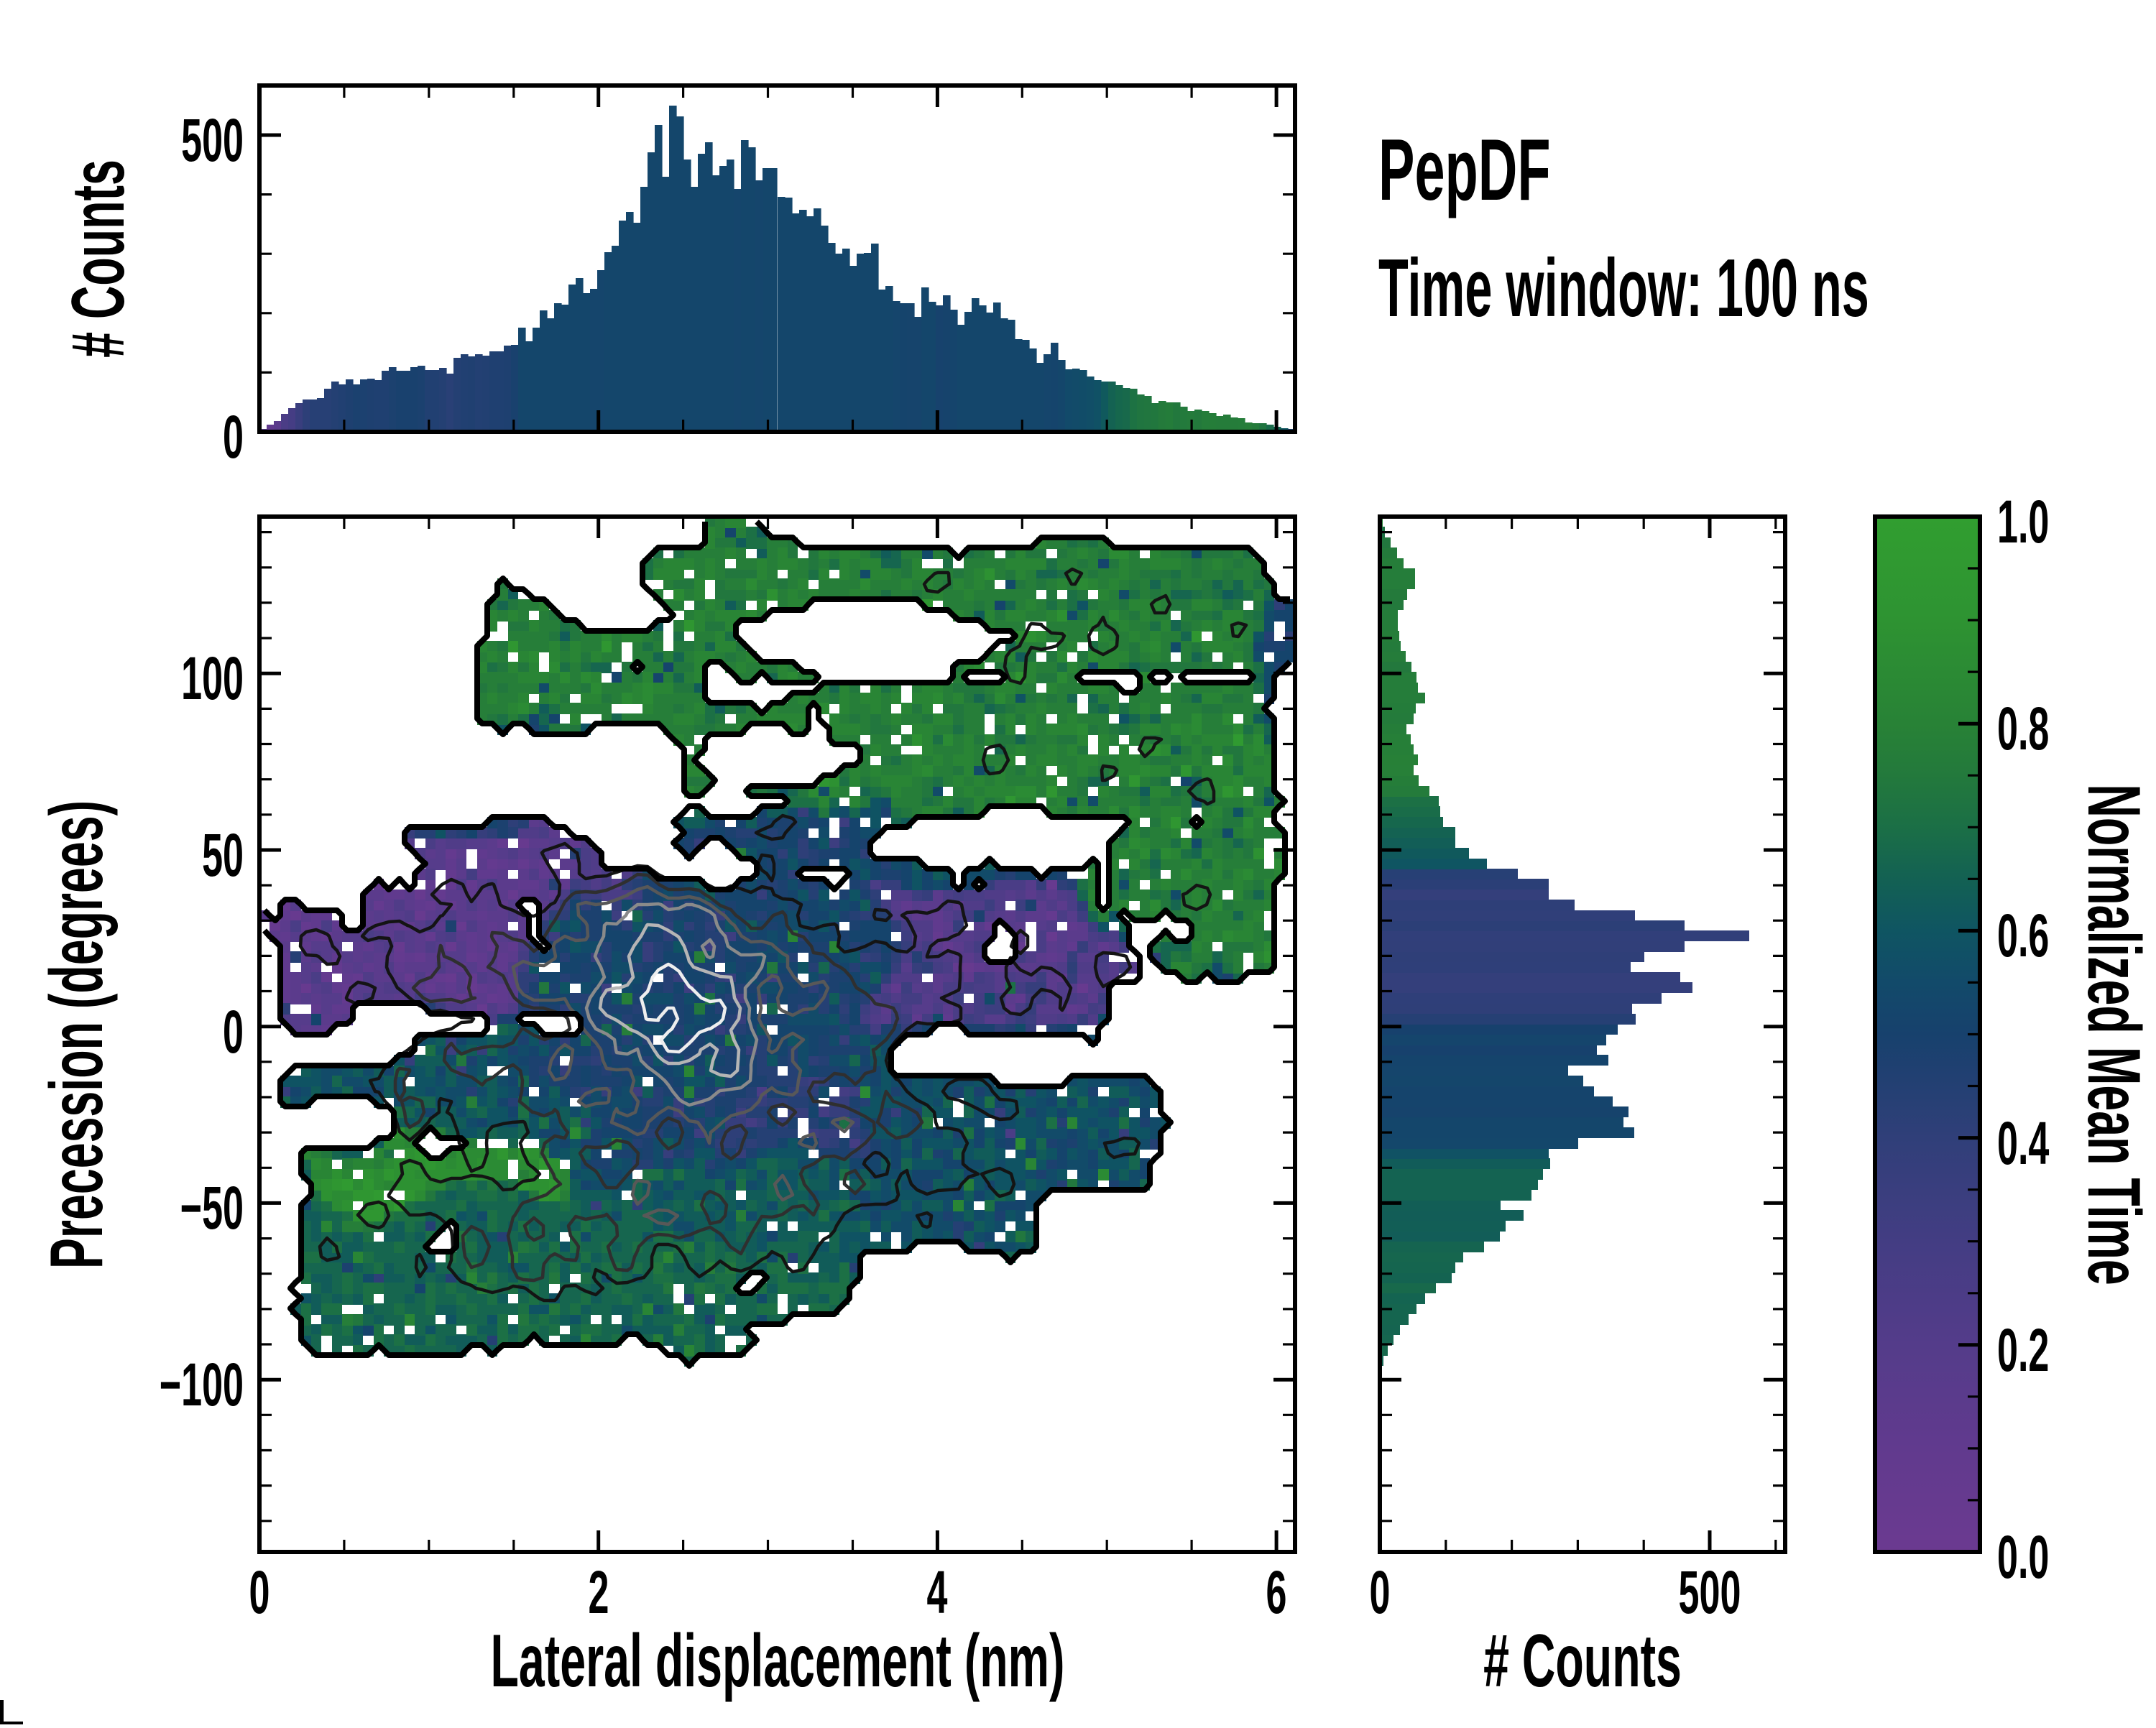 This screenshot has height=1728, width=2156. I want to click on svg-text: 0.4, so click(2023, 1143).